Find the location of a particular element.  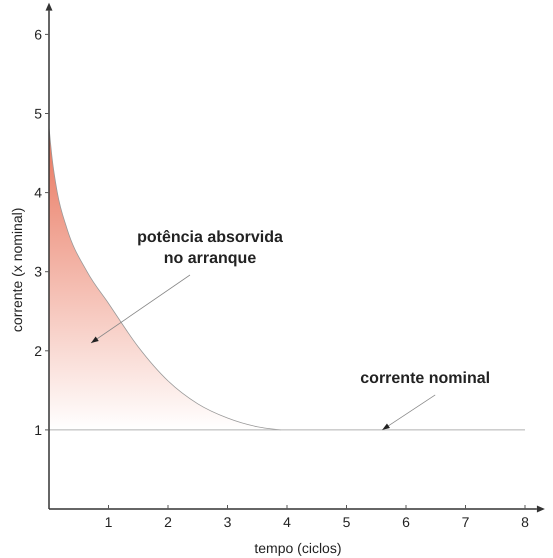

y-tick-label: 6 is located at coordinates (38, 34).